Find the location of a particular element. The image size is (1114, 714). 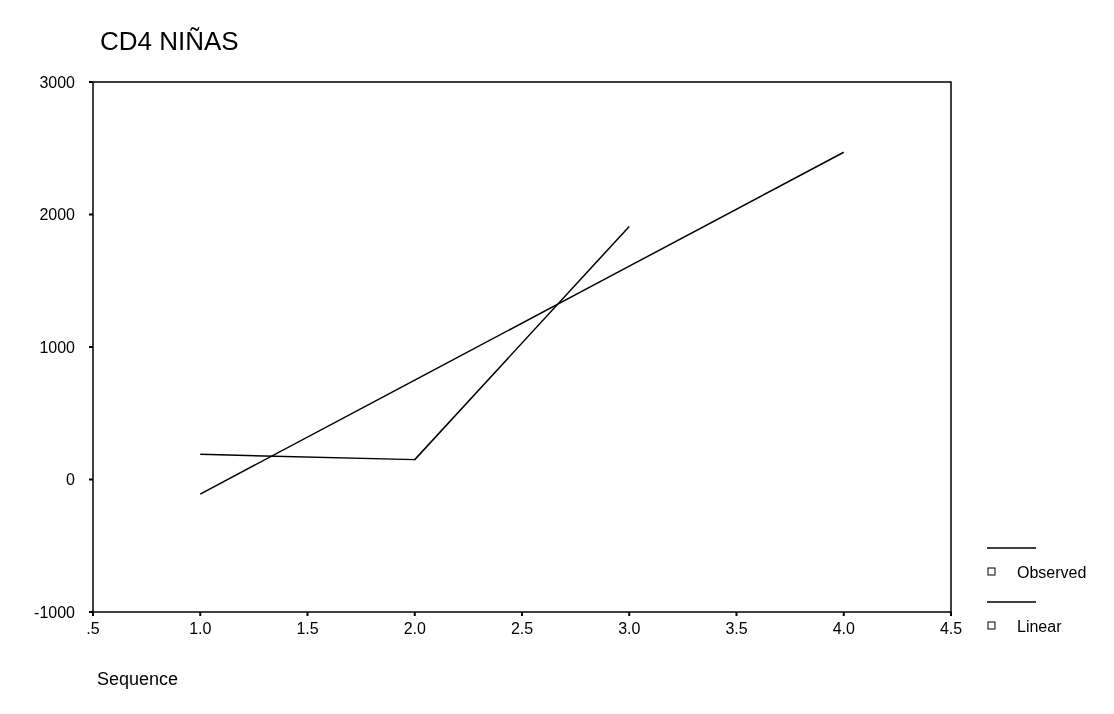

x-tick-label: 1.0 is located at coordinates (200, 628).